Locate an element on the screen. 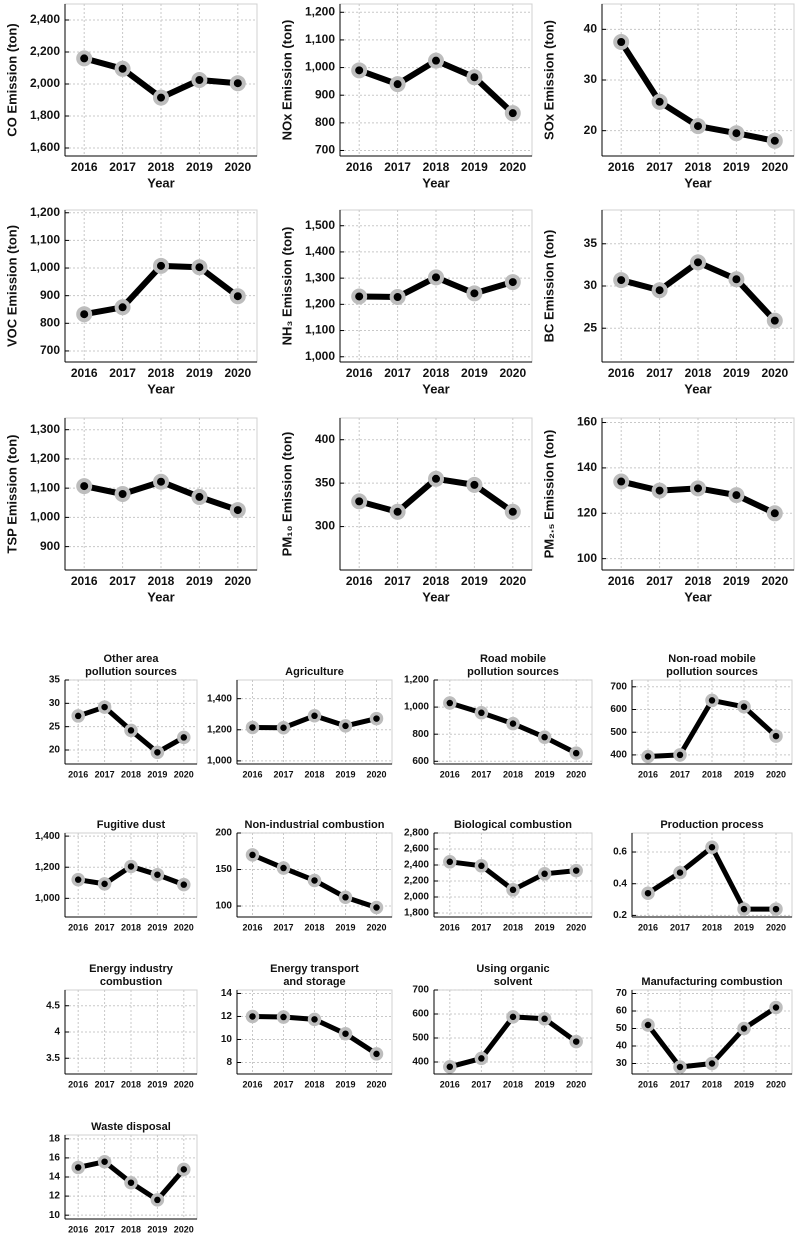 The height and width of the screenshot is (1237, 800). y-tick-label: 600 is located at coordinates (420, 1014).